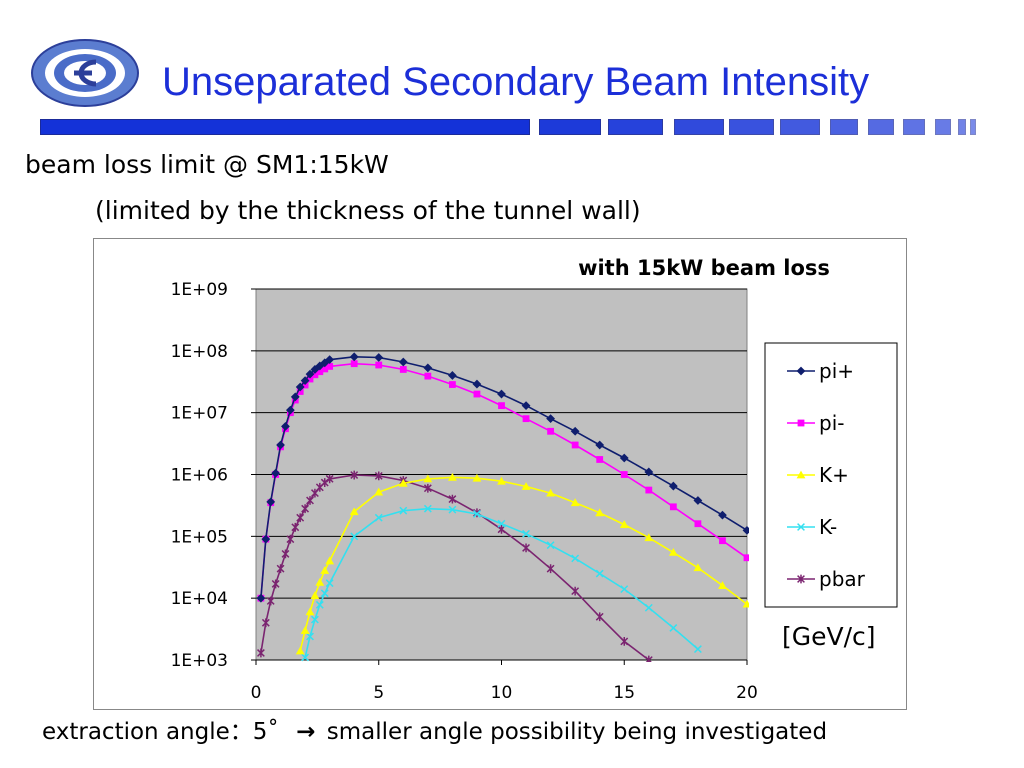  Describe the element at coordinates (704, 268) in the screenshot. I see `chart-title: with 15kW beam loss` at that location.